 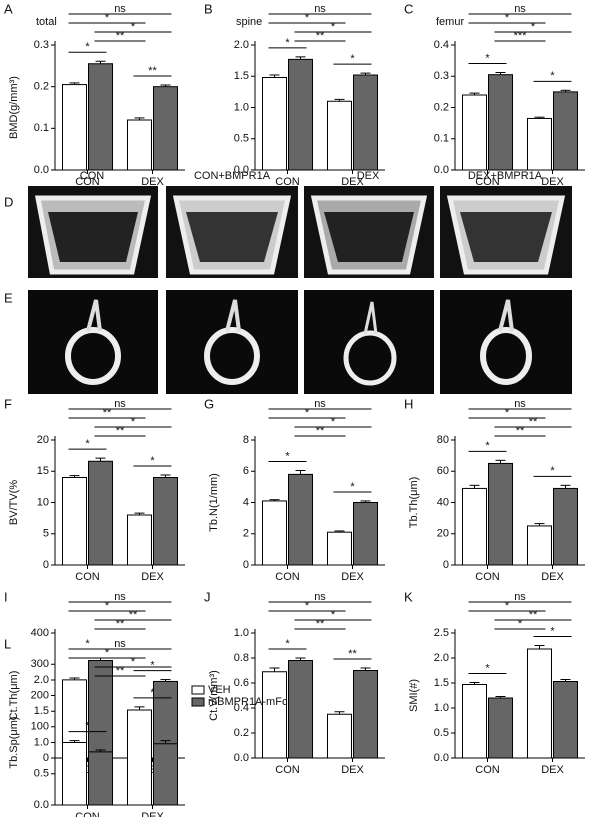 What do you see at coordinates (7, 643) in the screenshot?
I see `panel-letter: L` at bounding box center [7, 643].